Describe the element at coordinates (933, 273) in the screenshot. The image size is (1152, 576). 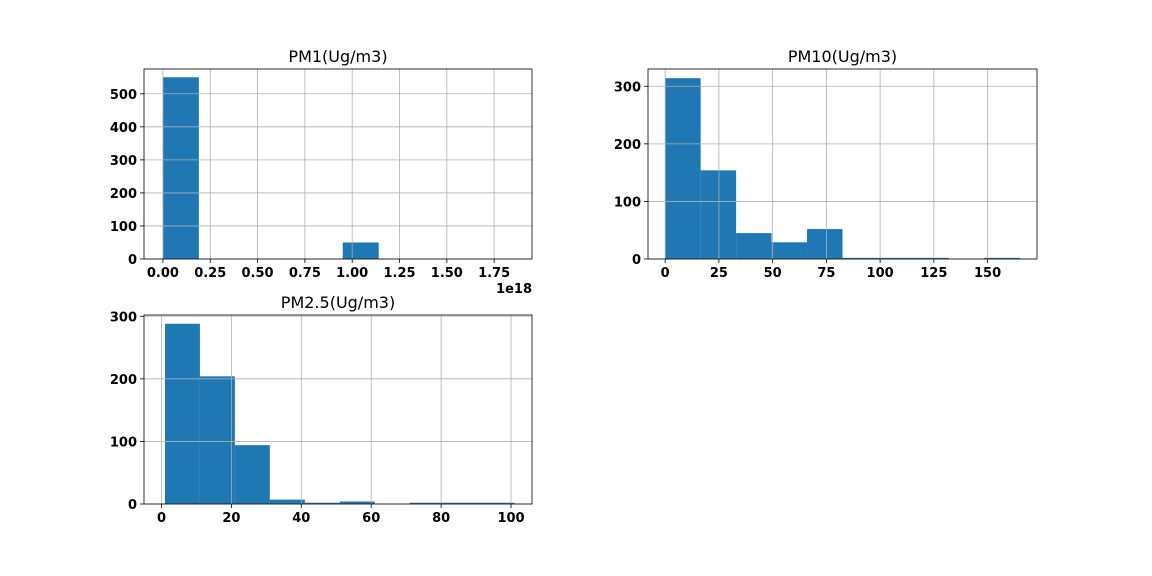
I see `x-tick-label: 125` at that location.